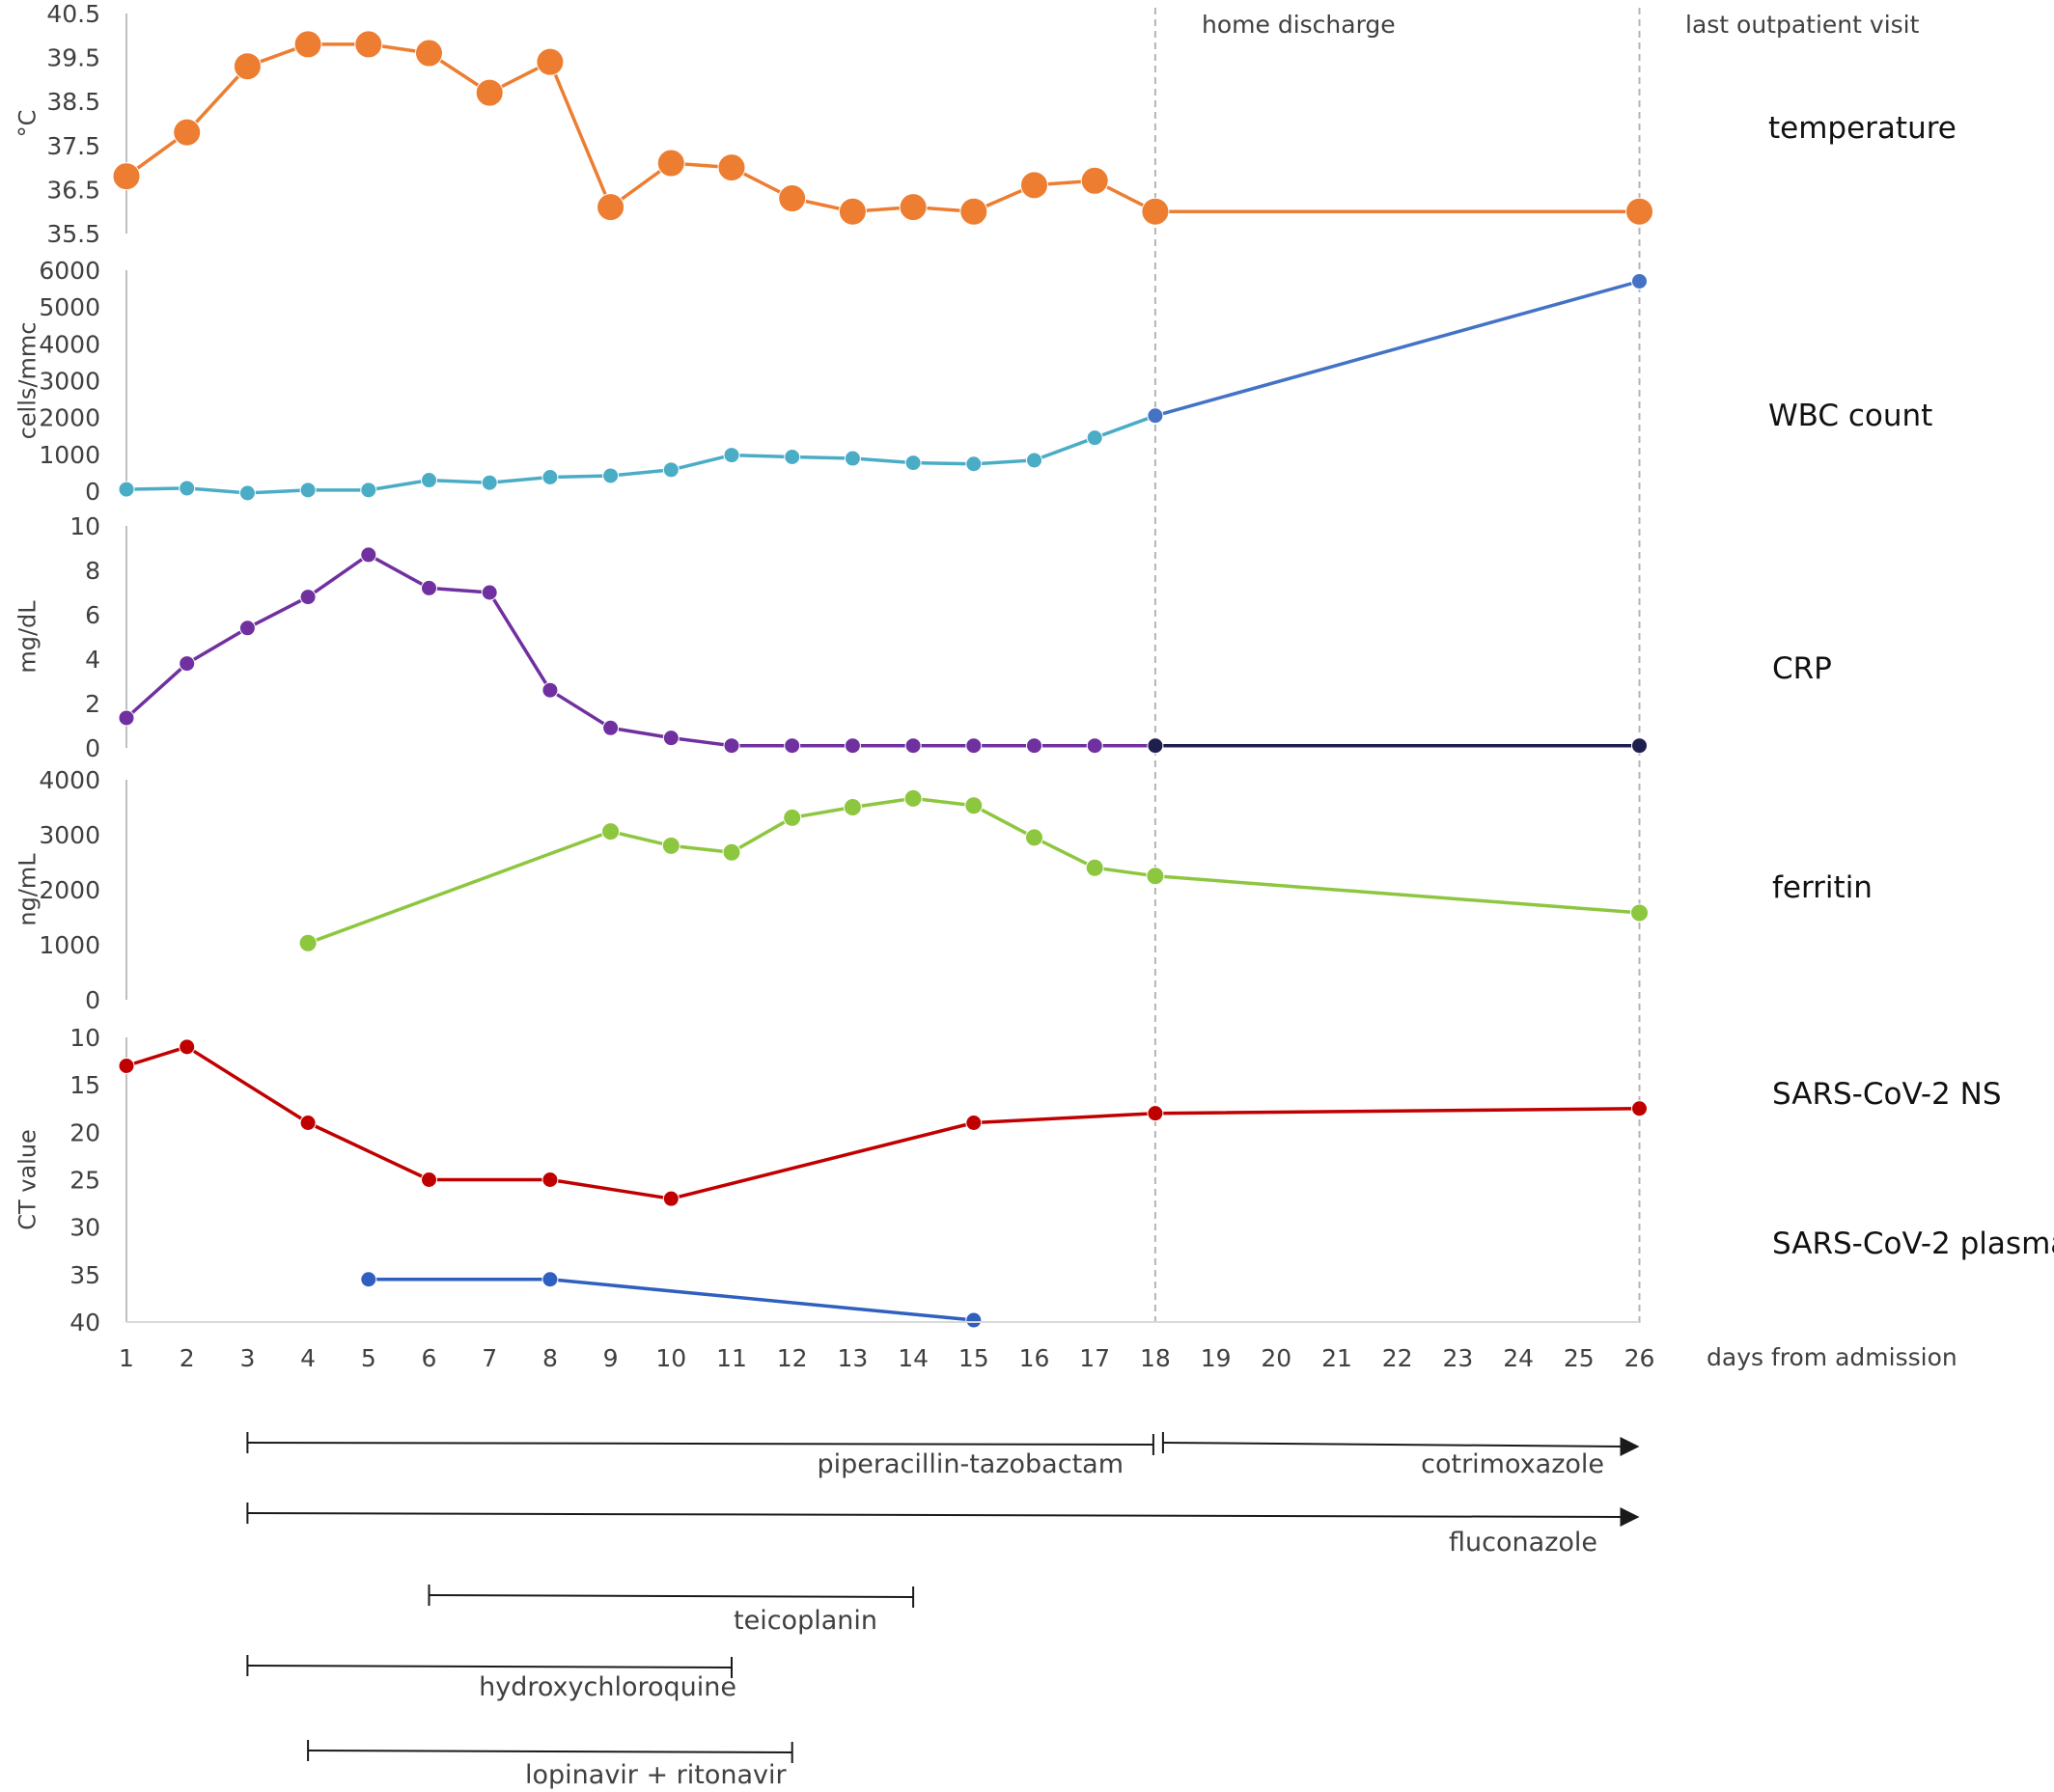 The image size is (2054, 1792). I want to click on y-tick-label: 6000, so click(69, 271).